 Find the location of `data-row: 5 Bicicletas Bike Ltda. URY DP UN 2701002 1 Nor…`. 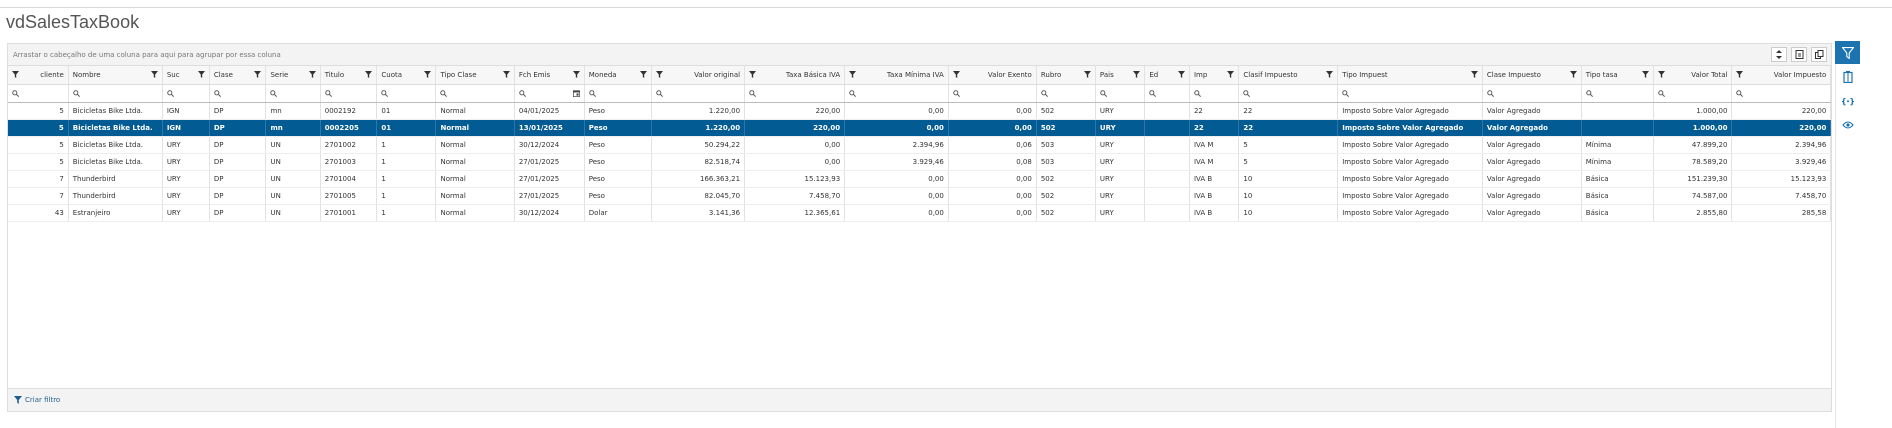

data-row: 5 Bicicletas Bike Ltda. URY DP UN 2701002 1 Nor… is located at coordinates (919, 145).